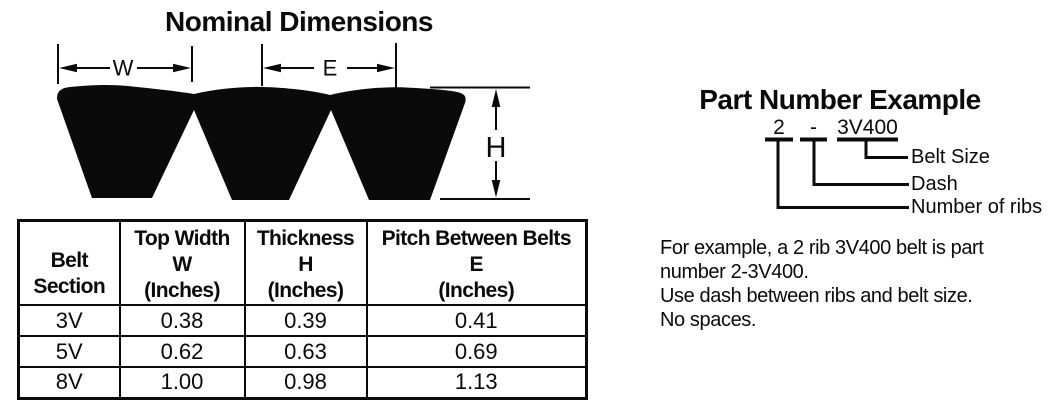 The height and width of the screenshot is (412, 1064). I want to click on nominal-dimensions-title: Nominal Dimensions, so click(299, 21).